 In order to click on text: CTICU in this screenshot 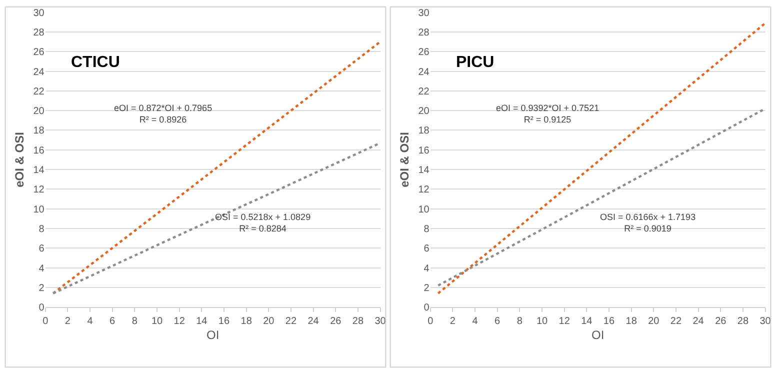, I will do `click(95, 62)`.